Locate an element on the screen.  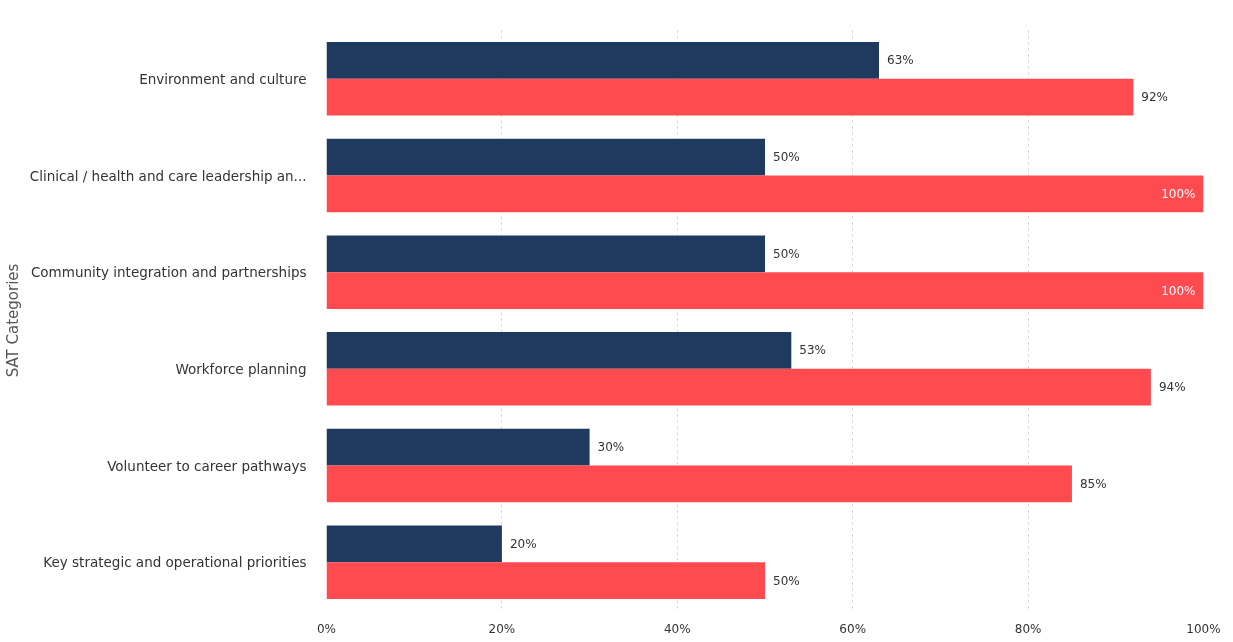
y-tick-label: Key strategic and operational priorities is located at coordinates (175, 562).